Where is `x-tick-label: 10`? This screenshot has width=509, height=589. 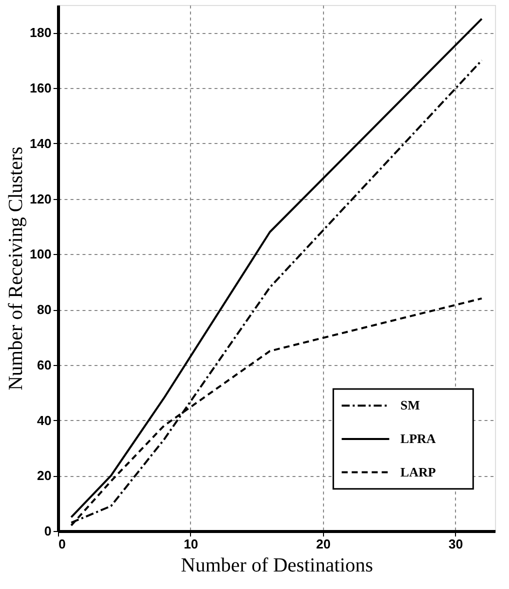
x-tick-label: 10 is located at coordinates (191, 544).